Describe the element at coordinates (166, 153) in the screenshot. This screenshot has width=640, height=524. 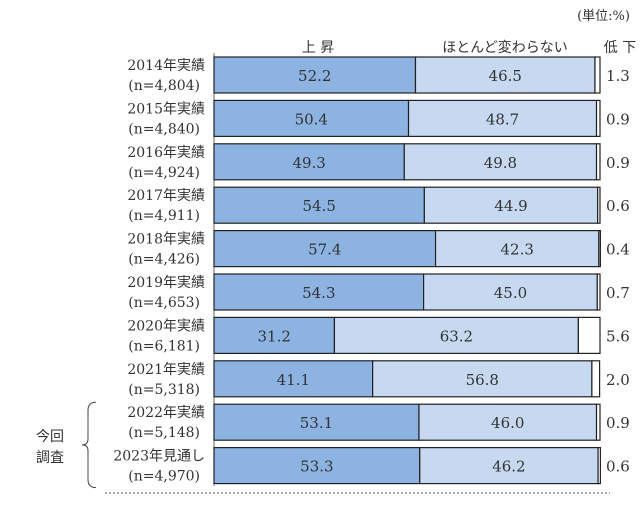
I see `category-label: 2016年実績` at that location.